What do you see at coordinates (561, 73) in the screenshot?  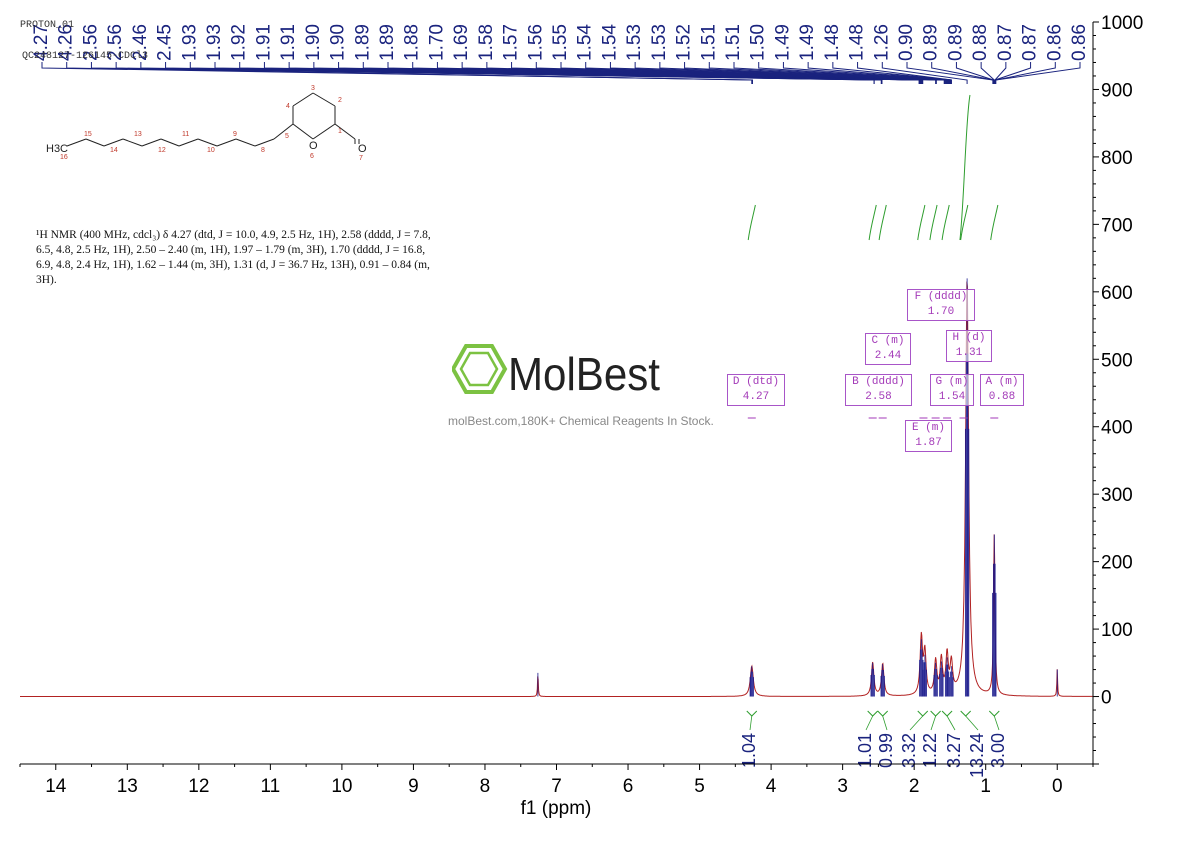 I see `peak-label-connectors` at bounding box center [561, 73].